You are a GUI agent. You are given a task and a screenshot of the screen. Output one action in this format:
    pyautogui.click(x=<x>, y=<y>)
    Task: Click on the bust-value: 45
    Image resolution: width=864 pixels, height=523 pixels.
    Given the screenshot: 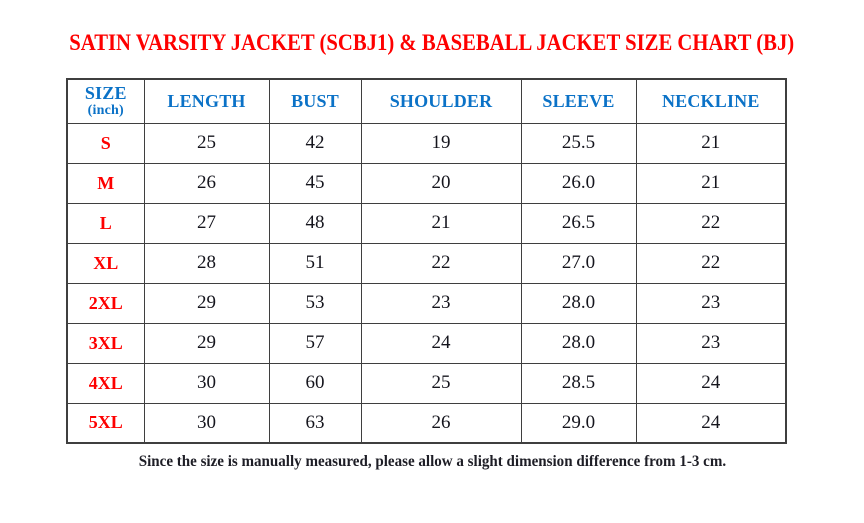 What is the action you would take?
    pyautogui.click(x=315, y=183)
    